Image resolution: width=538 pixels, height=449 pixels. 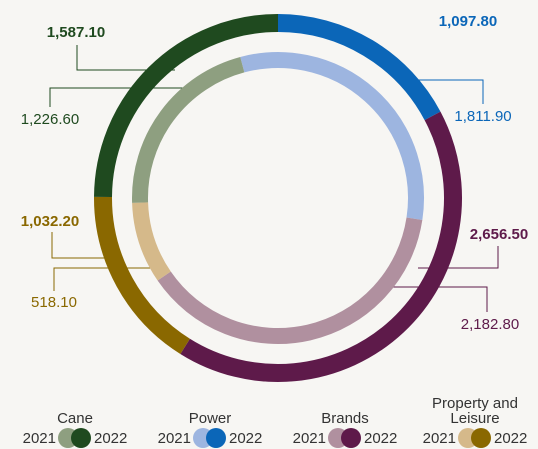 What do you see at coordinates (499, 234) in the screenshot?
I see `value-label: 2,656.50` at bounding box center [499, 234].